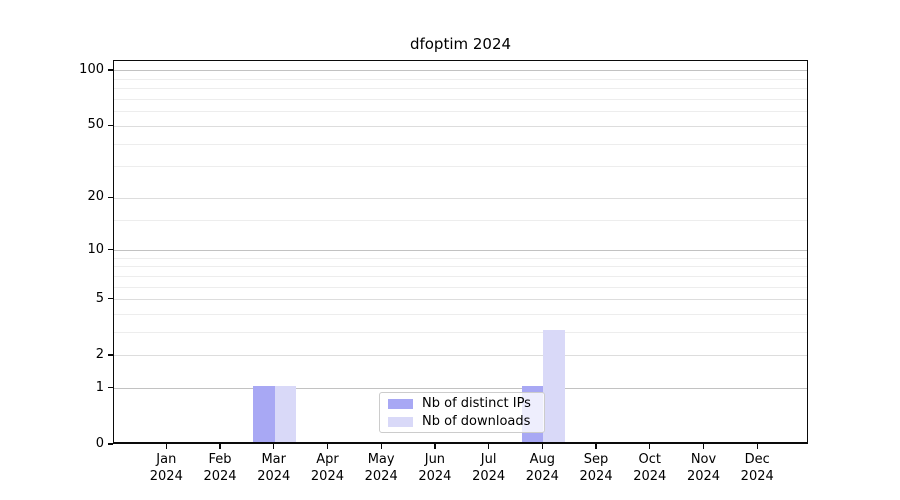 The image size is (900, 500). Describe the element at coordinates (462, 412) in the screenshot. I see `legend: Nb of distinct IPs Nb of downloads` at that location.